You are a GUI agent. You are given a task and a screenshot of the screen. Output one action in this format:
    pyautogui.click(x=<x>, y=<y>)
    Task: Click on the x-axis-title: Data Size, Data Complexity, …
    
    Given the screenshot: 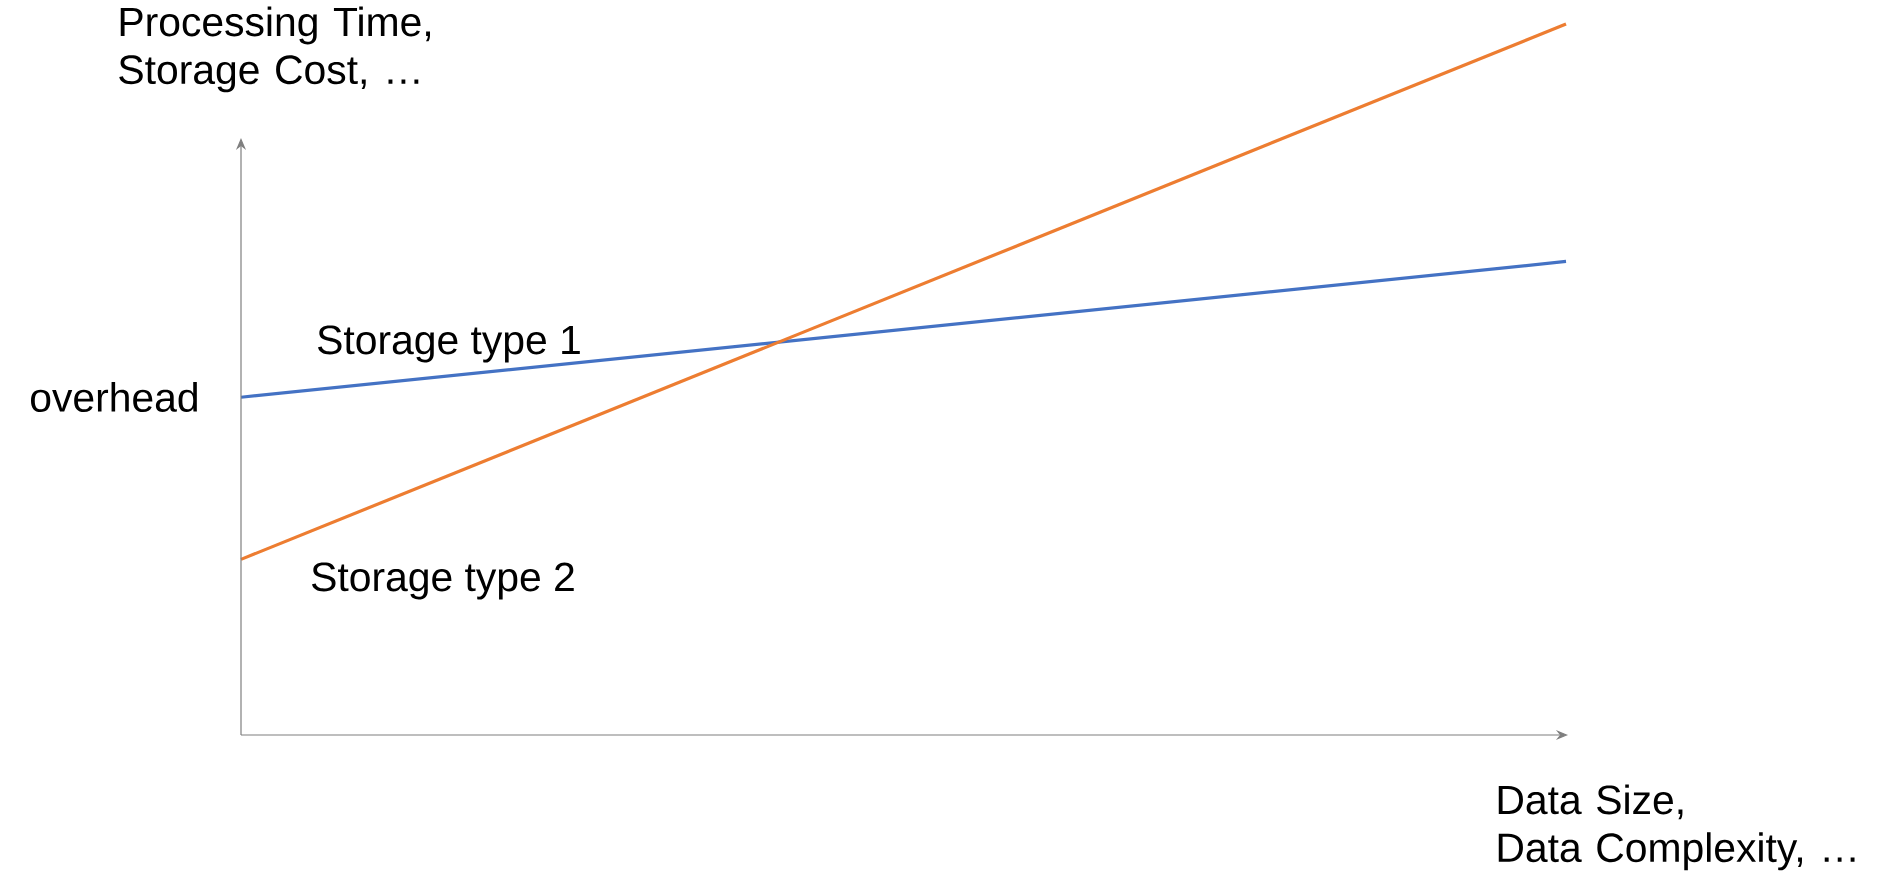 What is the action you would take?
    pyautogui.click(x=1676, y=827)
    